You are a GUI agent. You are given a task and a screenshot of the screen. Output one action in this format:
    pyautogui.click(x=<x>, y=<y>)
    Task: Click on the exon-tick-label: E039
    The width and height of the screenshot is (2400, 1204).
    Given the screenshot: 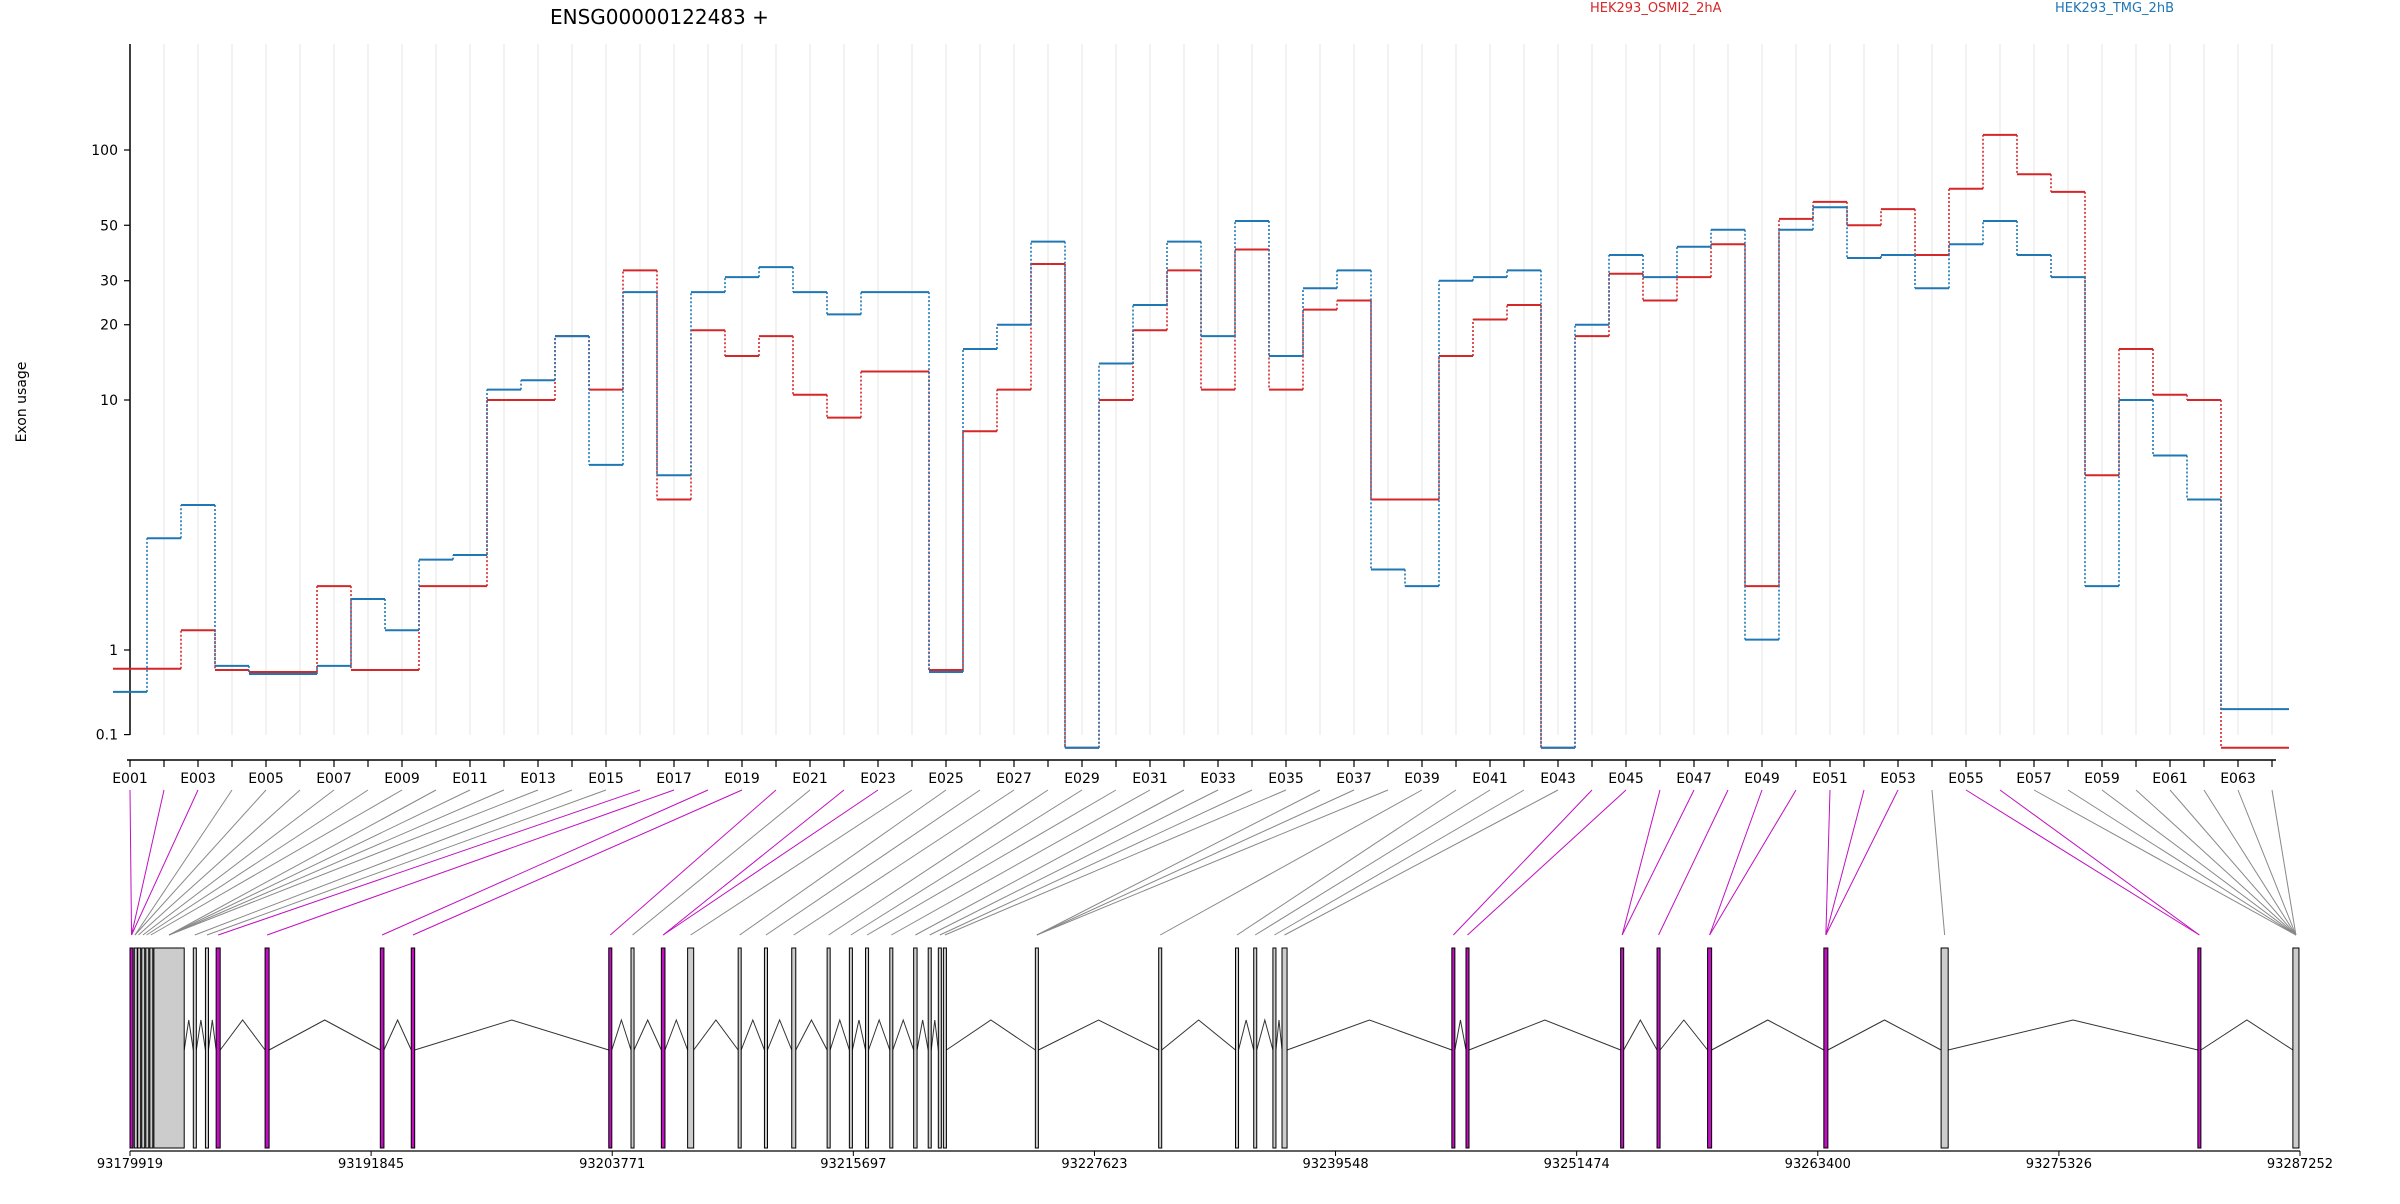 What is the action you would take?
    pyautogui.click(x=1422, y=779)
    